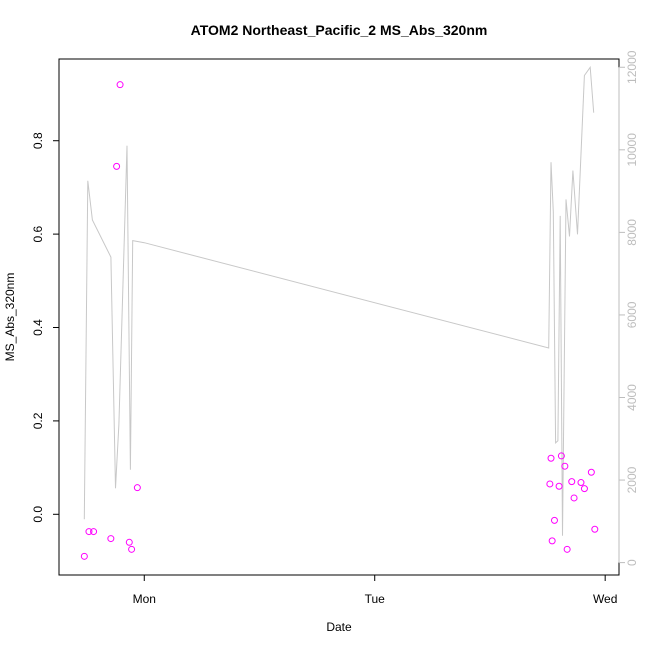  Describe the element at coordinates (632, 150) in the screenshot. I see `y-right-tick-label: 10000` at that location.